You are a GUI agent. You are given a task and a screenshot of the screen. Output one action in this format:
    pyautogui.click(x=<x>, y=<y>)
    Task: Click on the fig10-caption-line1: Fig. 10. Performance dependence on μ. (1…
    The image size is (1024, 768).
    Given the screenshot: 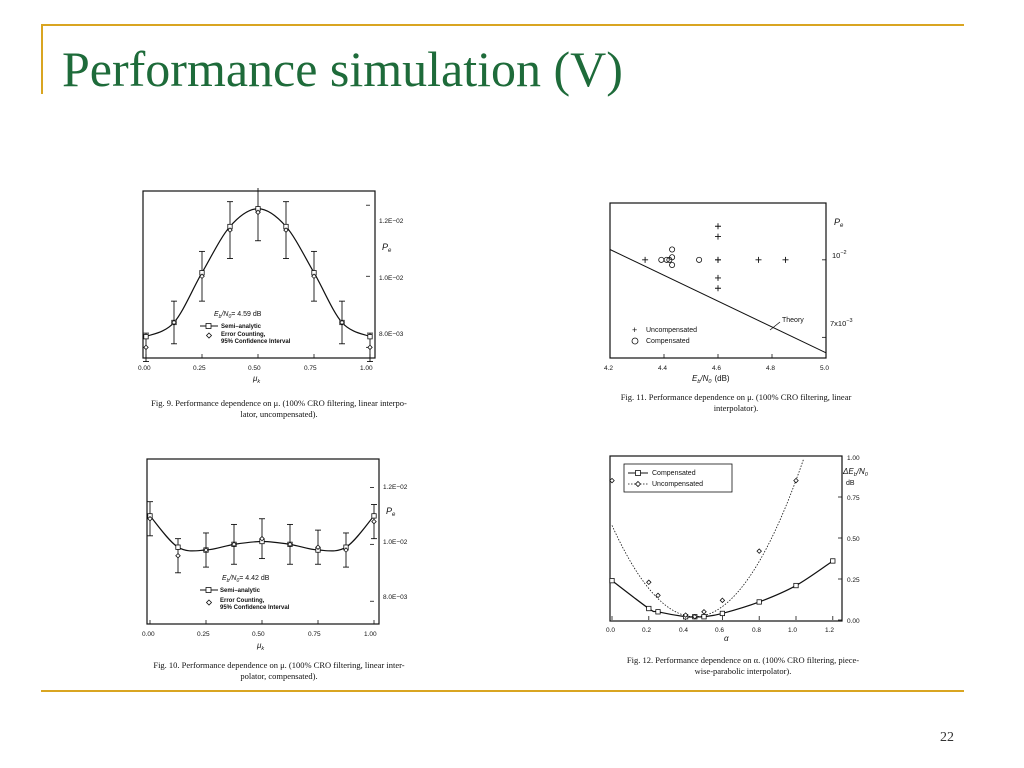 What is the action you would take?
    pyautogui.click(x=279, y=665)
    